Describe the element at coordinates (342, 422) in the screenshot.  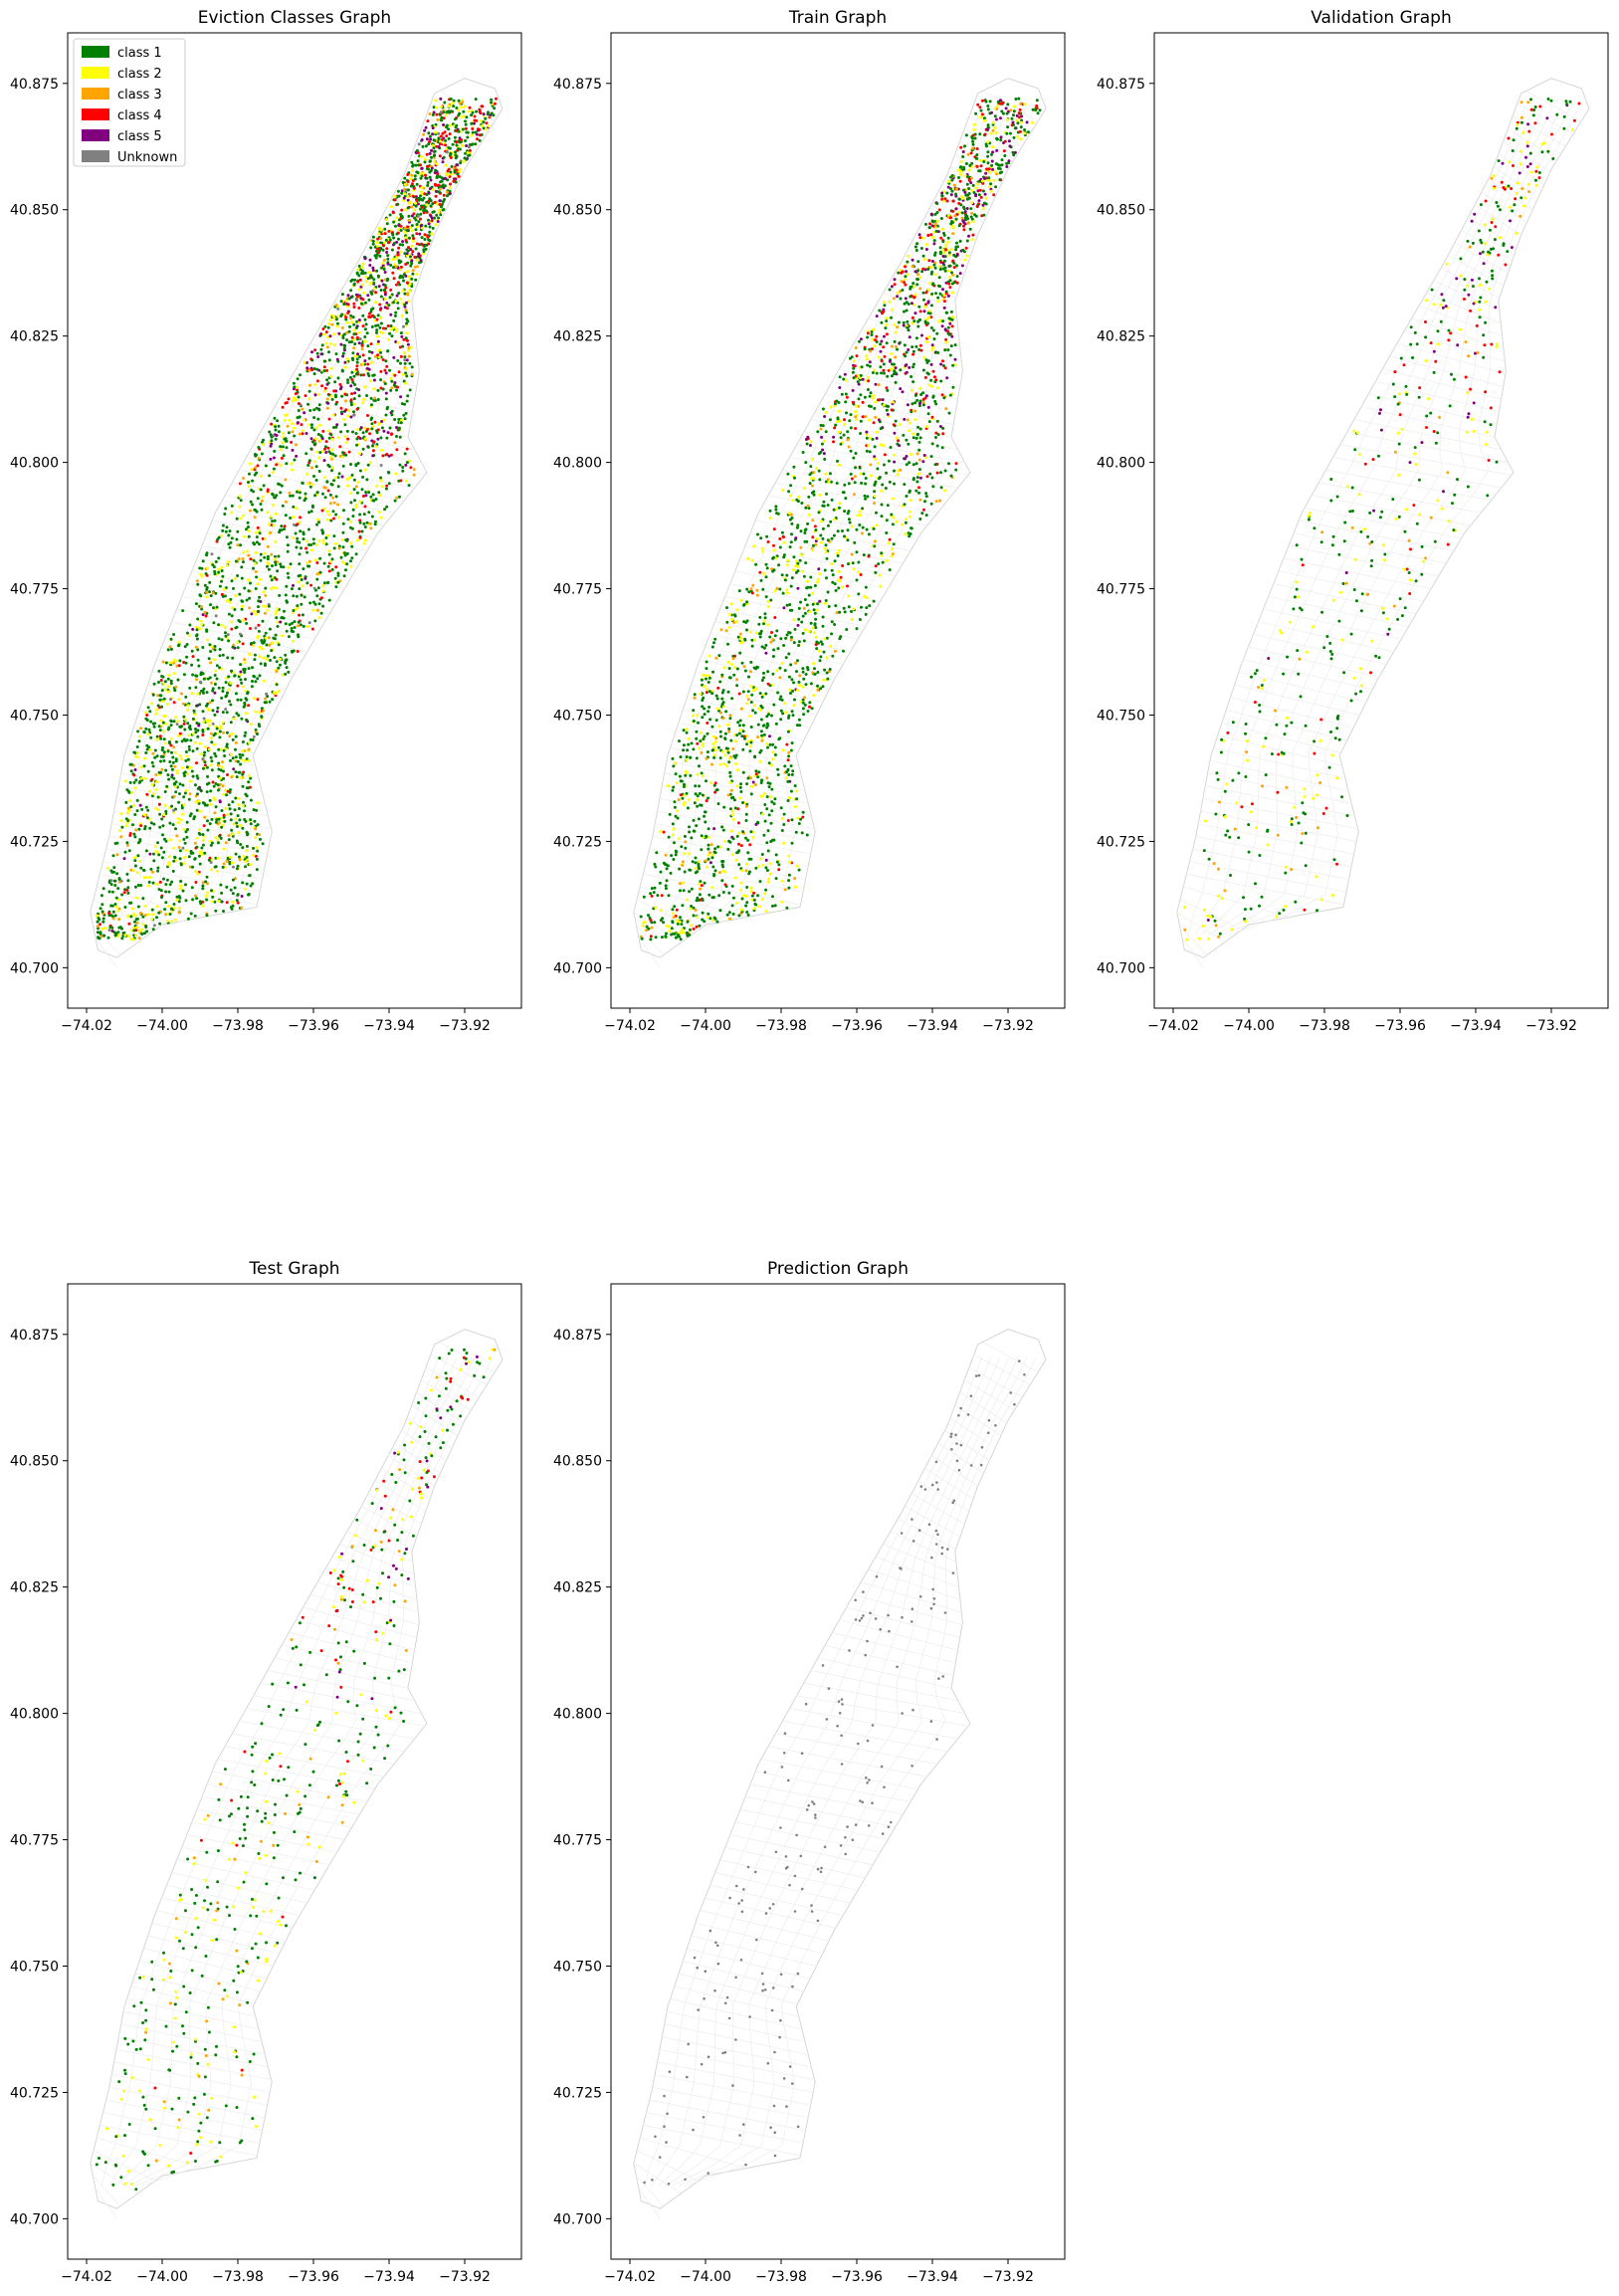
I see `street-line` at that location.